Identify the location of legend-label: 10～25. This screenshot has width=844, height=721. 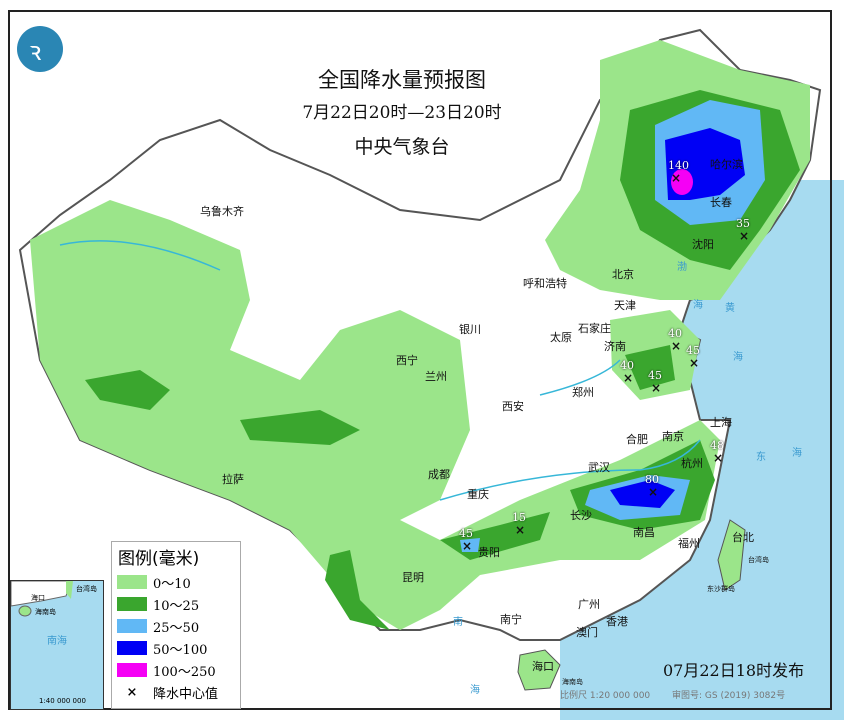
(176, 606).